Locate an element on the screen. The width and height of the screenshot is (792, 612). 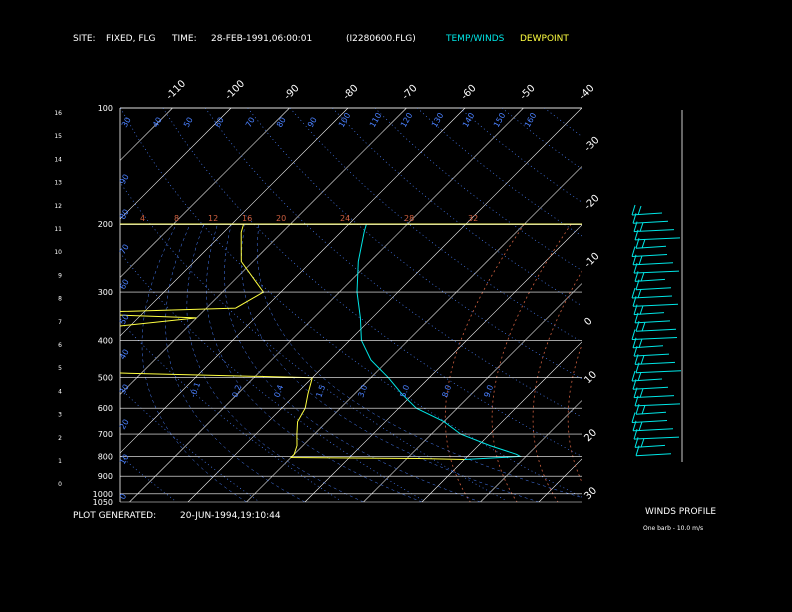
lower-label: 0.4 is located at coordinates (278, 391).